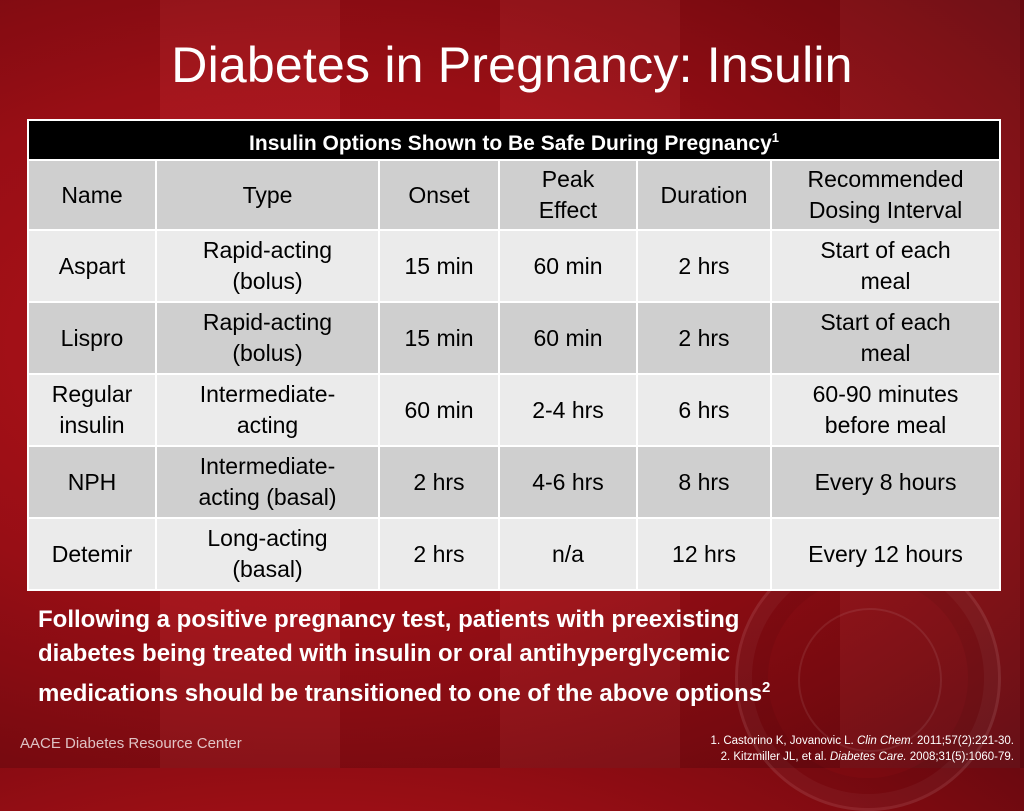 The height and width of the screenshot is (811, 1024). I want to click on footer-brand: AACE Diabetes Resource Center, so click(131, 743).